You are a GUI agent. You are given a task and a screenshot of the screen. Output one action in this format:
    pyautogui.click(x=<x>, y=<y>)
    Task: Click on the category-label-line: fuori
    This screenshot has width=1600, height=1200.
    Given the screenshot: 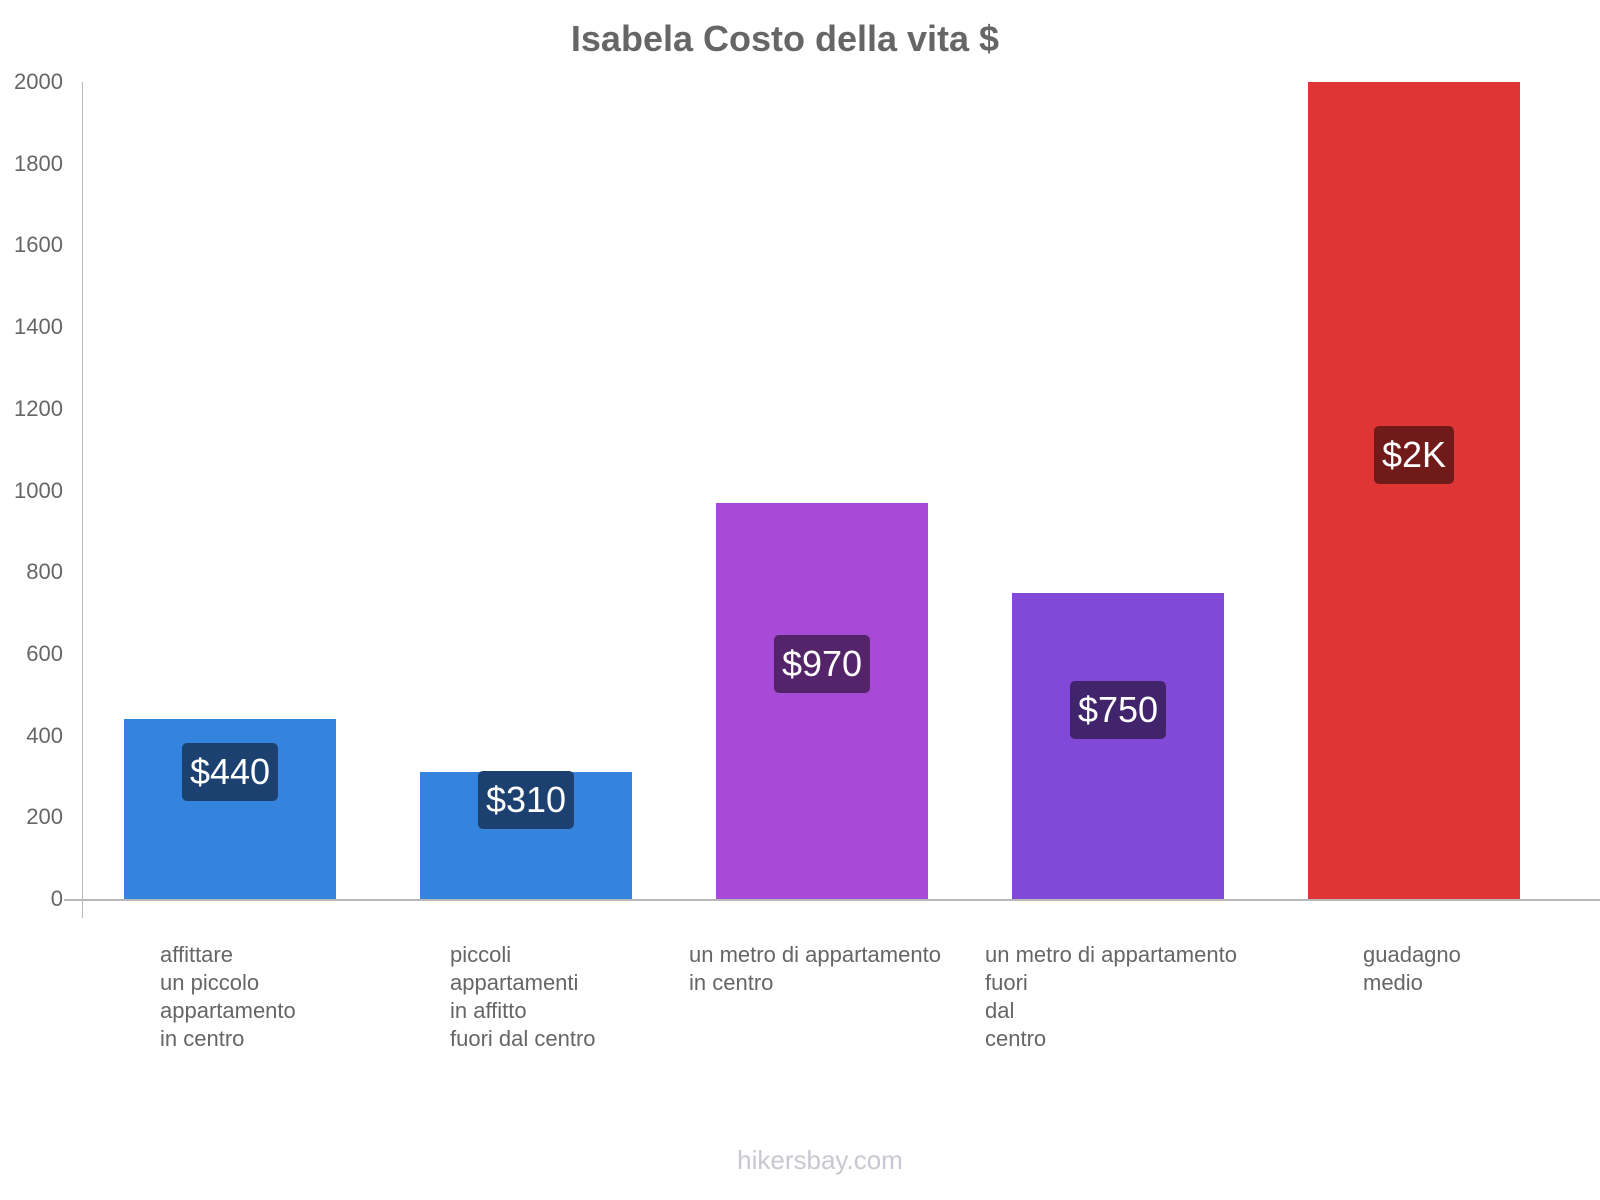 What is the action you would take?
    pyautogui.click(x=1006, y=982)
    